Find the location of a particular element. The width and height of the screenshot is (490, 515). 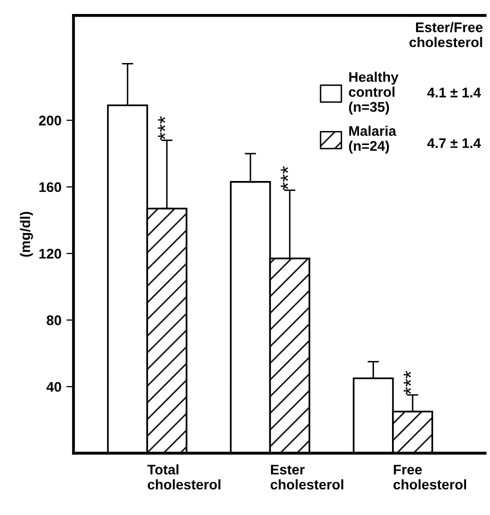

annotation: 4.7 ± 1.4 is located at coordinates (454, 143).